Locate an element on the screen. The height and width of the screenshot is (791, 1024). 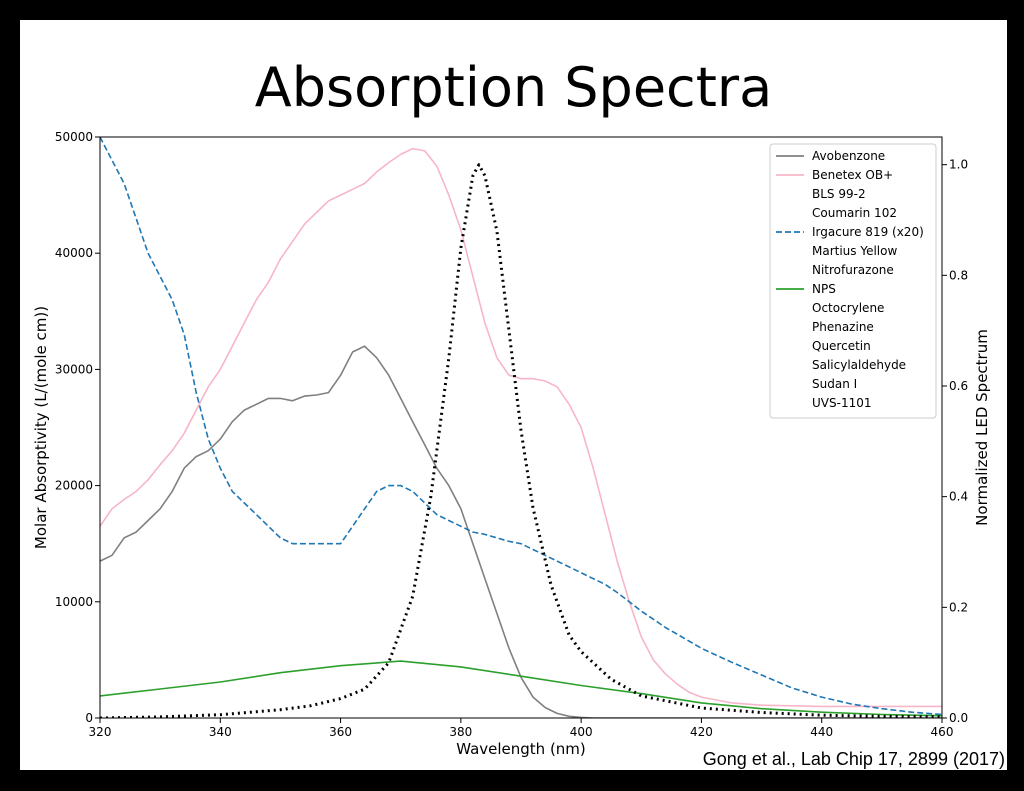
legend-label: Octocrylene is located at coordinates (848, 308).